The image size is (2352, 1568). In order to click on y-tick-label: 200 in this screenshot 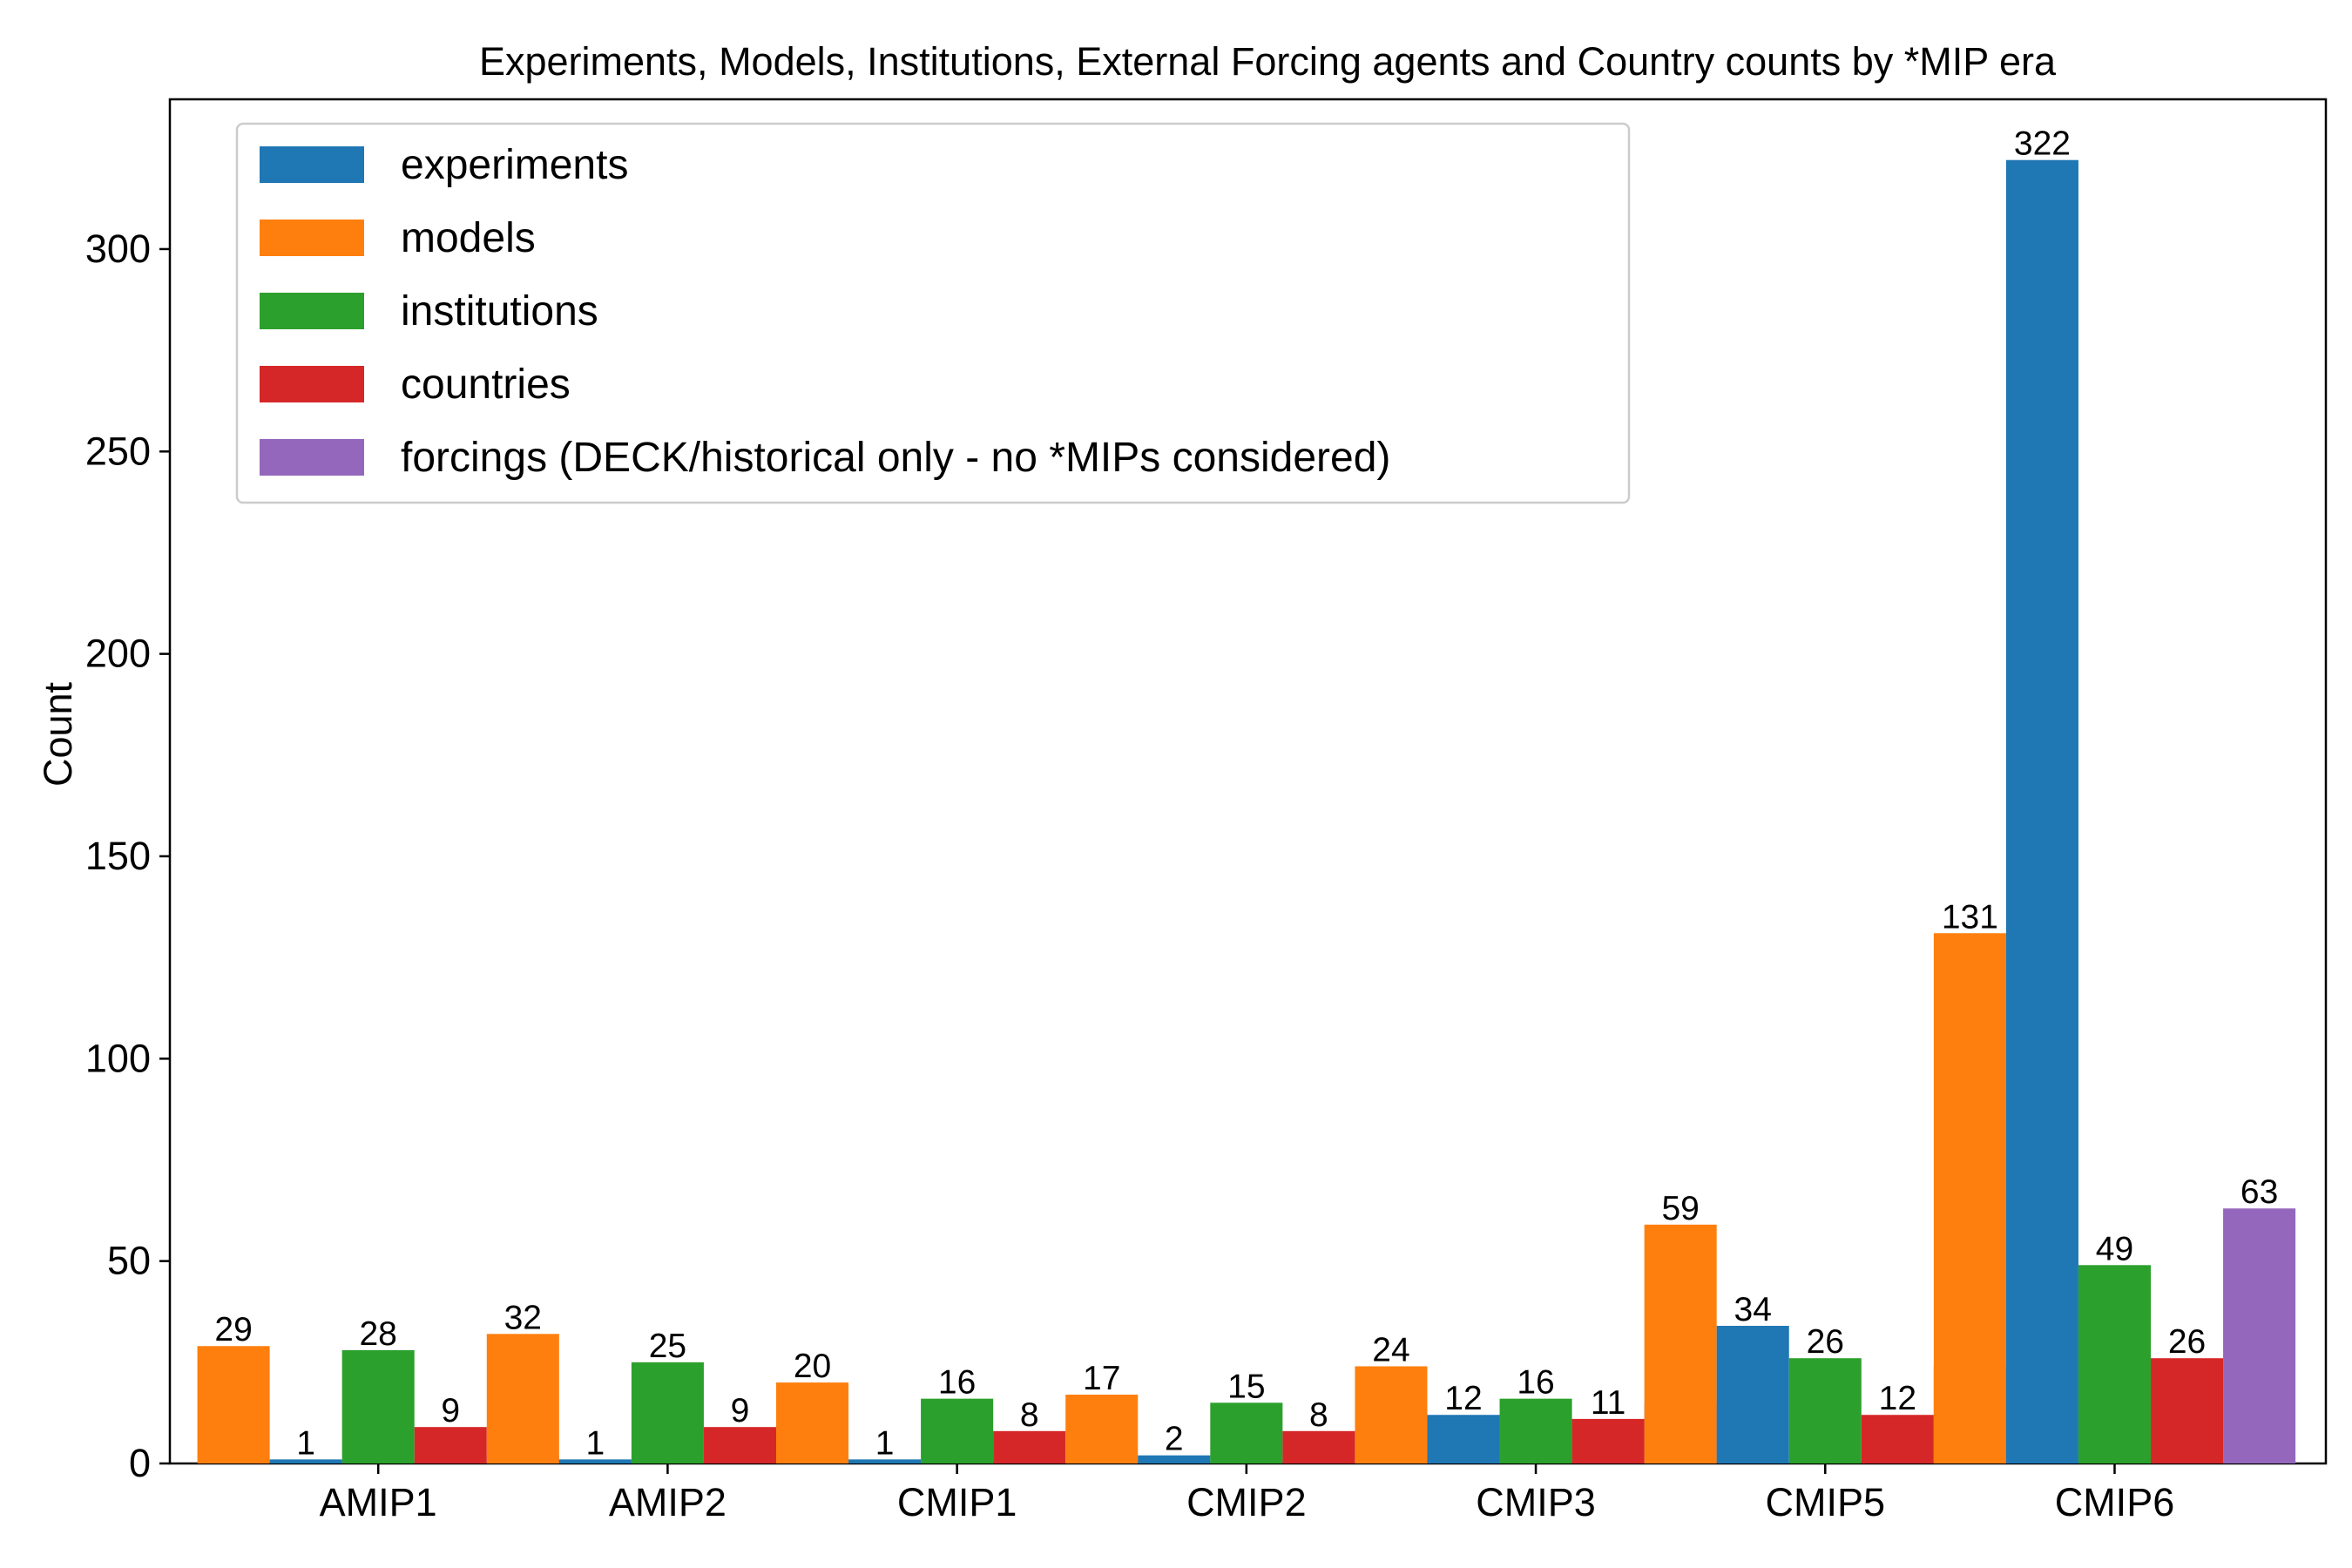, I will do `click(118, 654)`.